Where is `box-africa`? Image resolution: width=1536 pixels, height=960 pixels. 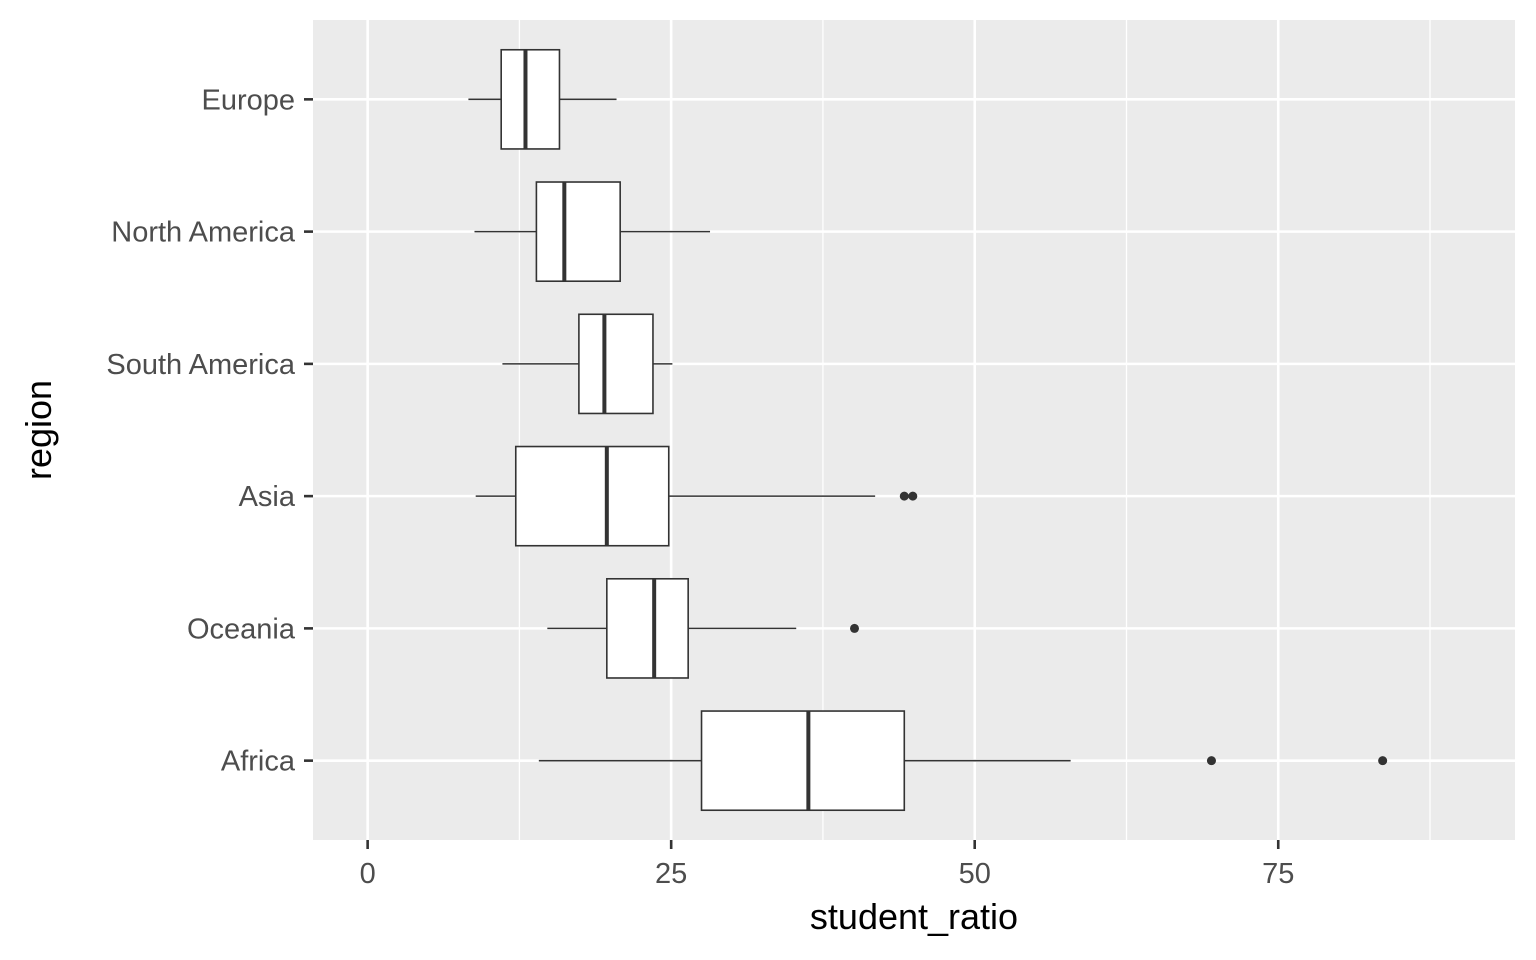
box-africa is located at coordinates (963, 761).